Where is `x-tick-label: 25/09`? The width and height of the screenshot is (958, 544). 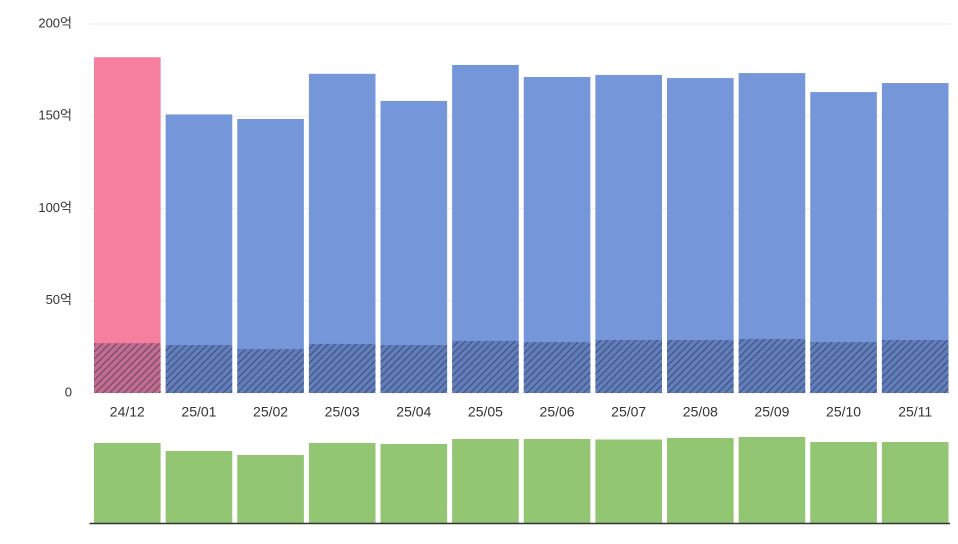
x-tick-label: 25/09 is located at coordinates (771, 412).